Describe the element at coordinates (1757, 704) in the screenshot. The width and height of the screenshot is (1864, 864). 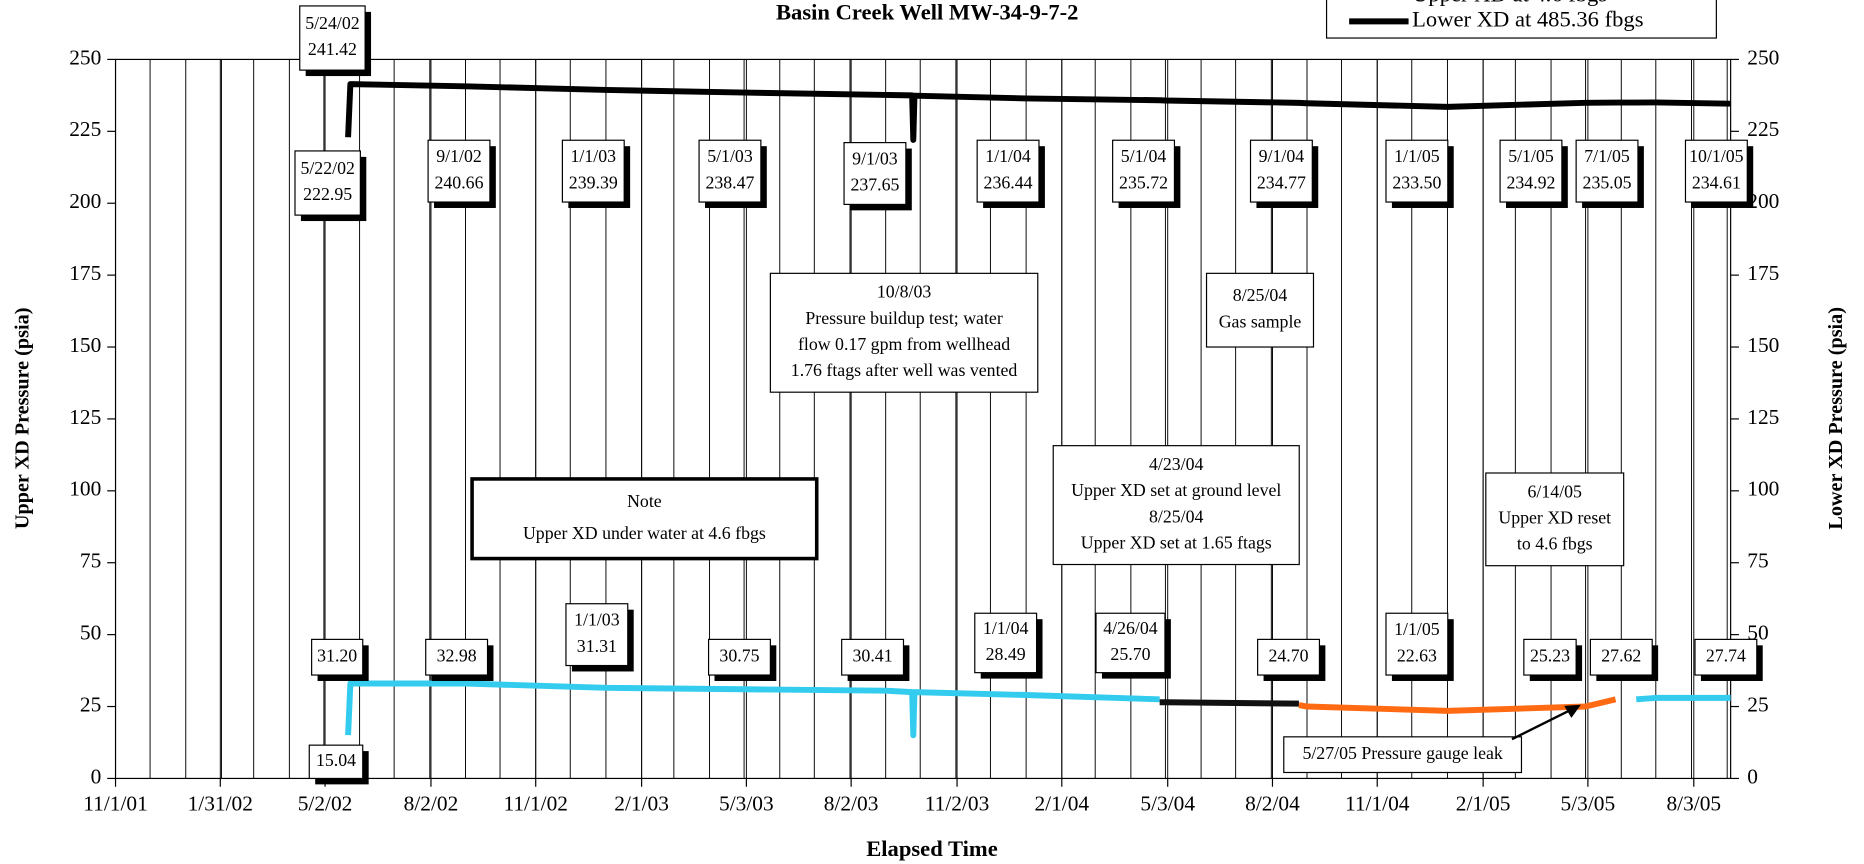
I see `y2-tick-label: 25` at that location.